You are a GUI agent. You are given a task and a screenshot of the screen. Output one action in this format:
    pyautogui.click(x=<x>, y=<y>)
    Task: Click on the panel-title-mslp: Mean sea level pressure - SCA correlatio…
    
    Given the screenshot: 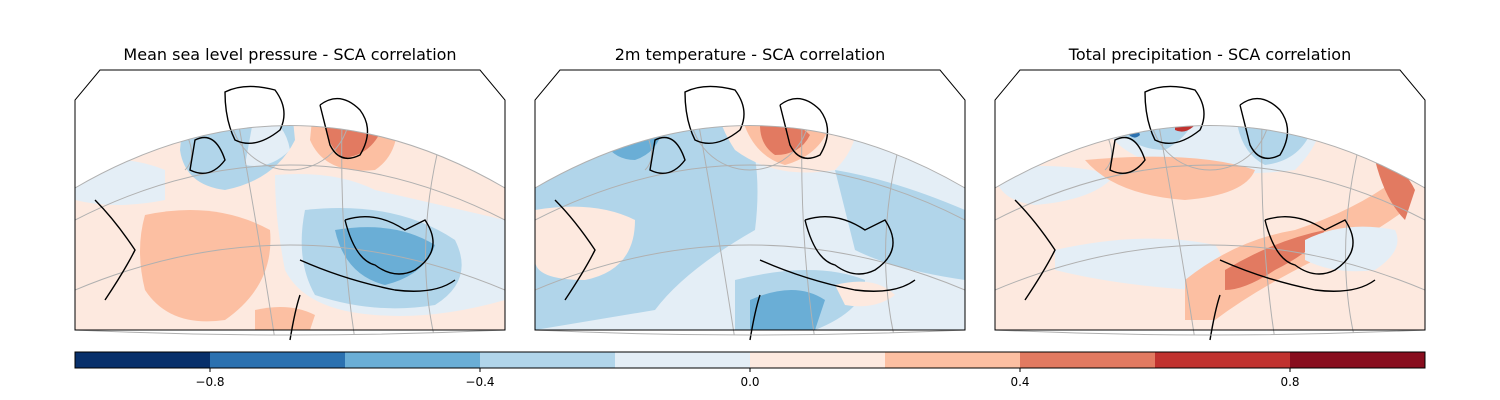 What is the action you would take?
    pyautogui.click(x=290, y=54)
    